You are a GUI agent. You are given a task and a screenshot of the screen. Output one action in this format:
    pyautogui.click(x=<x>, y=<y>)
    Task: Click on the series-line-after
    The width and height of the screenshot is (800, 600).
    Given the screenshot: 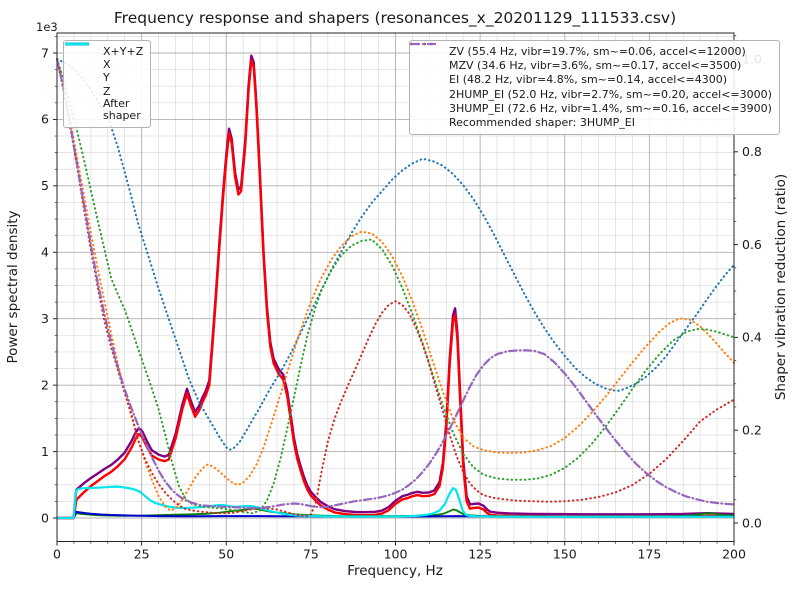 What is the action you would take?
    pyautogui.click(x=395, y=502)
    